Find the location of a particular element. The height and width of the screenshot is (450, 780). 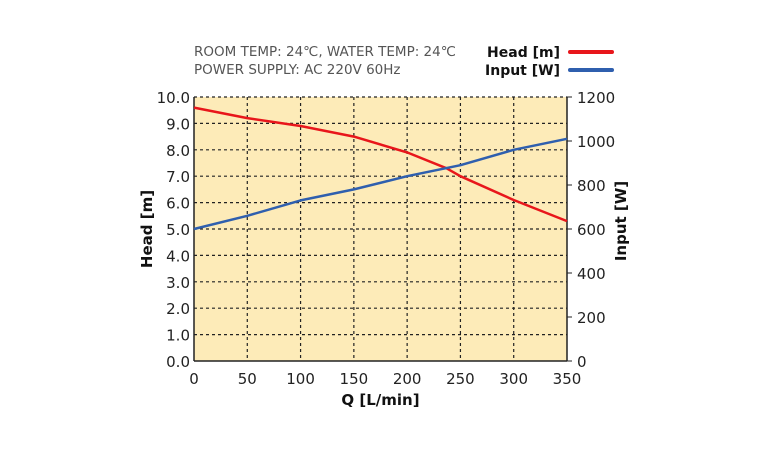

x-tick-label: 300 is located at coordinates (513, 379).